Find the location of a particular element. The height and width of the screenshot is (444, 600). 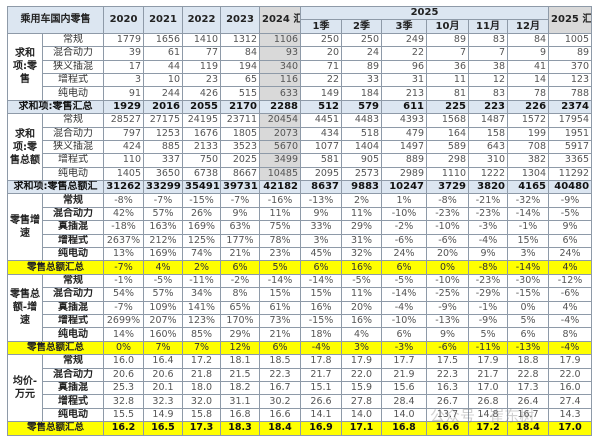

data-cell: 479 is located at coordinates (404, 133).